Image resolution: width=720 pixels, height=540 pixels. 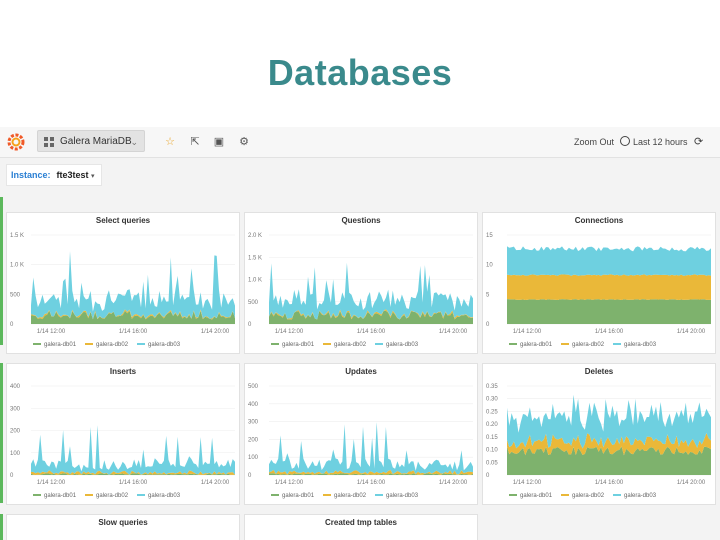 I want to click on template-variable: Instance: fte3test ▾, so click(x=54, y=175).